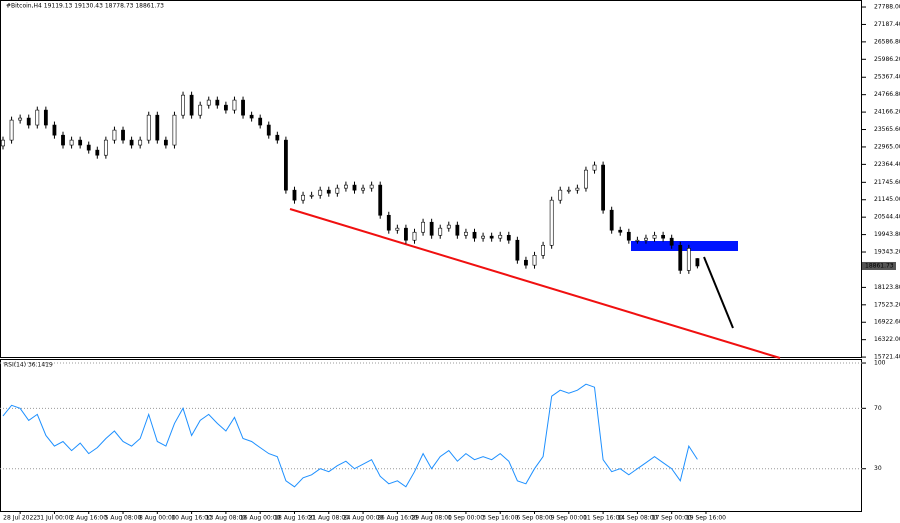  Describe the element at coordinates (397, 518) in the screenshot. I see `x-tick-label: 26 Aug 16:00` at that location.